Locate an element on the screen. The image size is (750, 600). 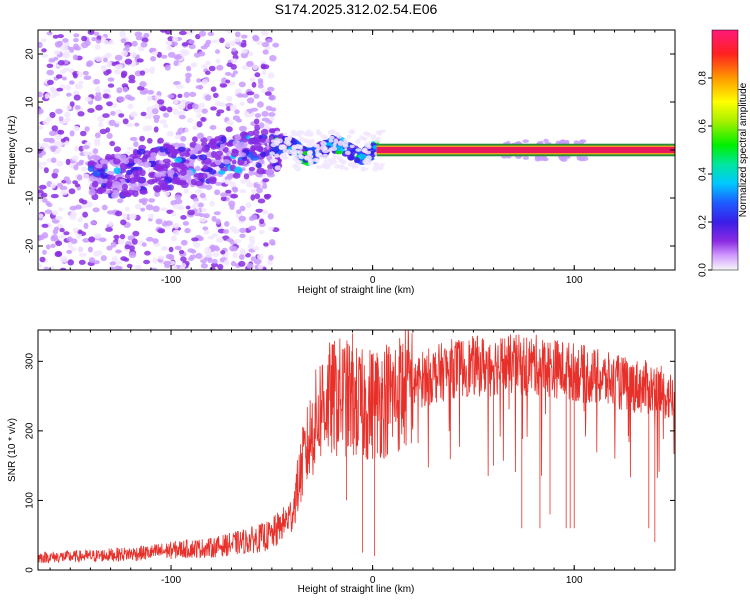
y-tick-label: -10 is located at coordinates (30, 197).